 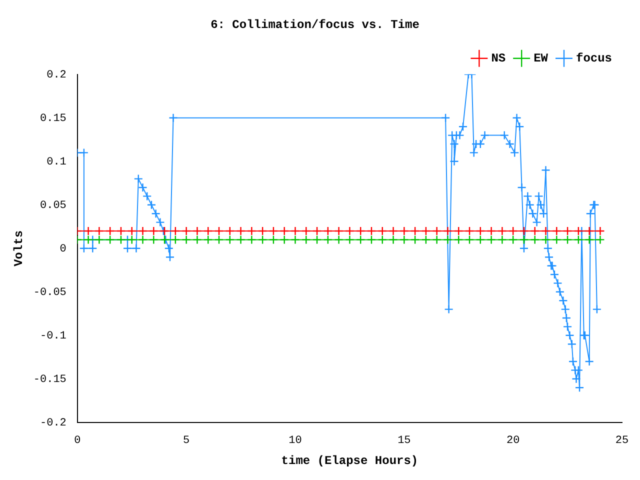 I want to click on x-axis-title: time (Elapse Hours), so click(x=349, y=461).